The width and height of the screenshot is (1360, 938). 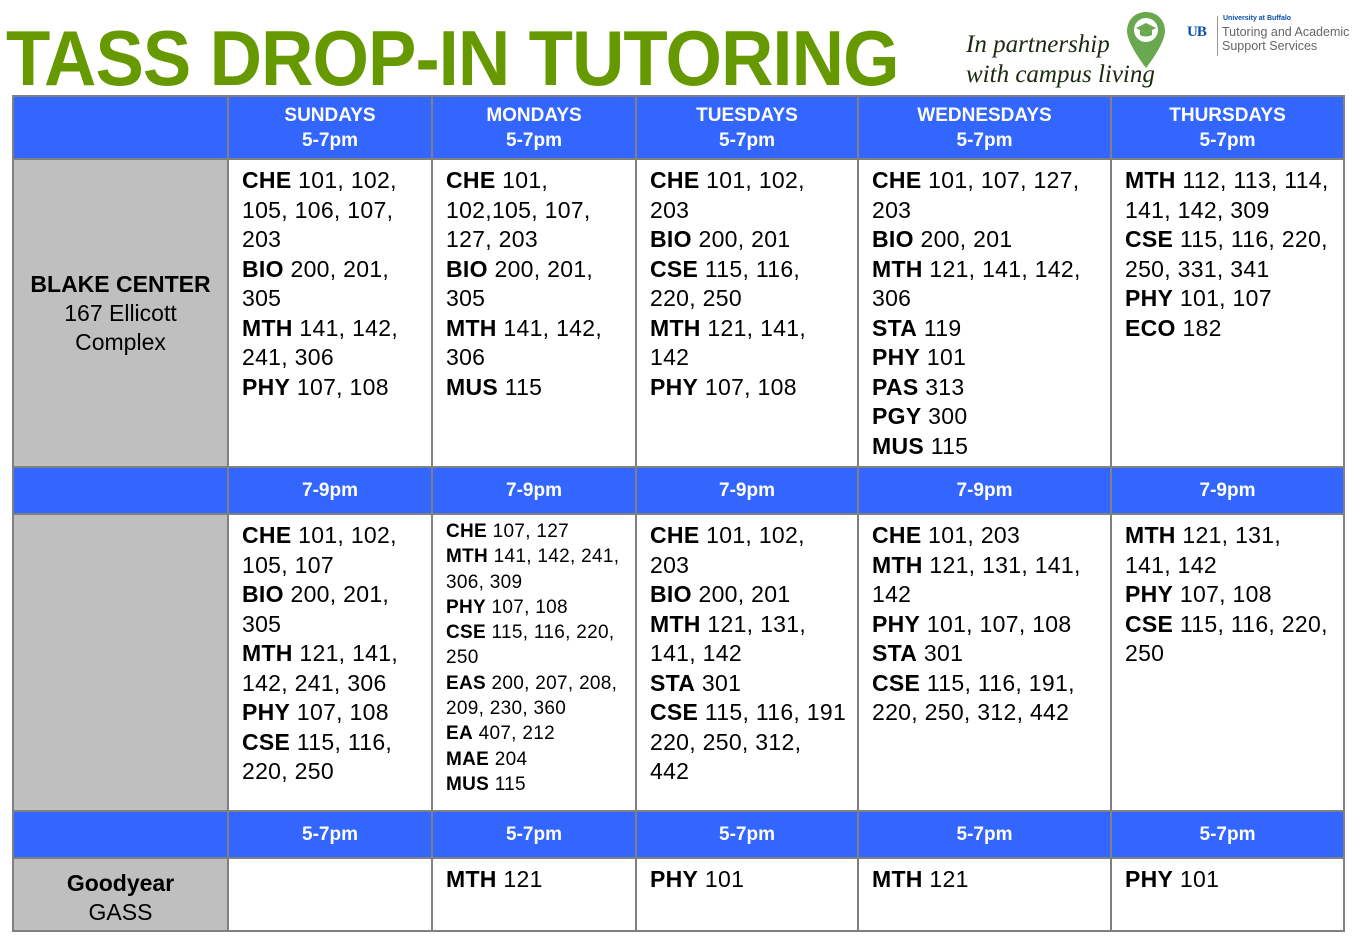 What do you see at coordinates (120, 327) in the screenshot?
I see `location-room: 167 Ellicott Complex` at bounding box center [120, 327].